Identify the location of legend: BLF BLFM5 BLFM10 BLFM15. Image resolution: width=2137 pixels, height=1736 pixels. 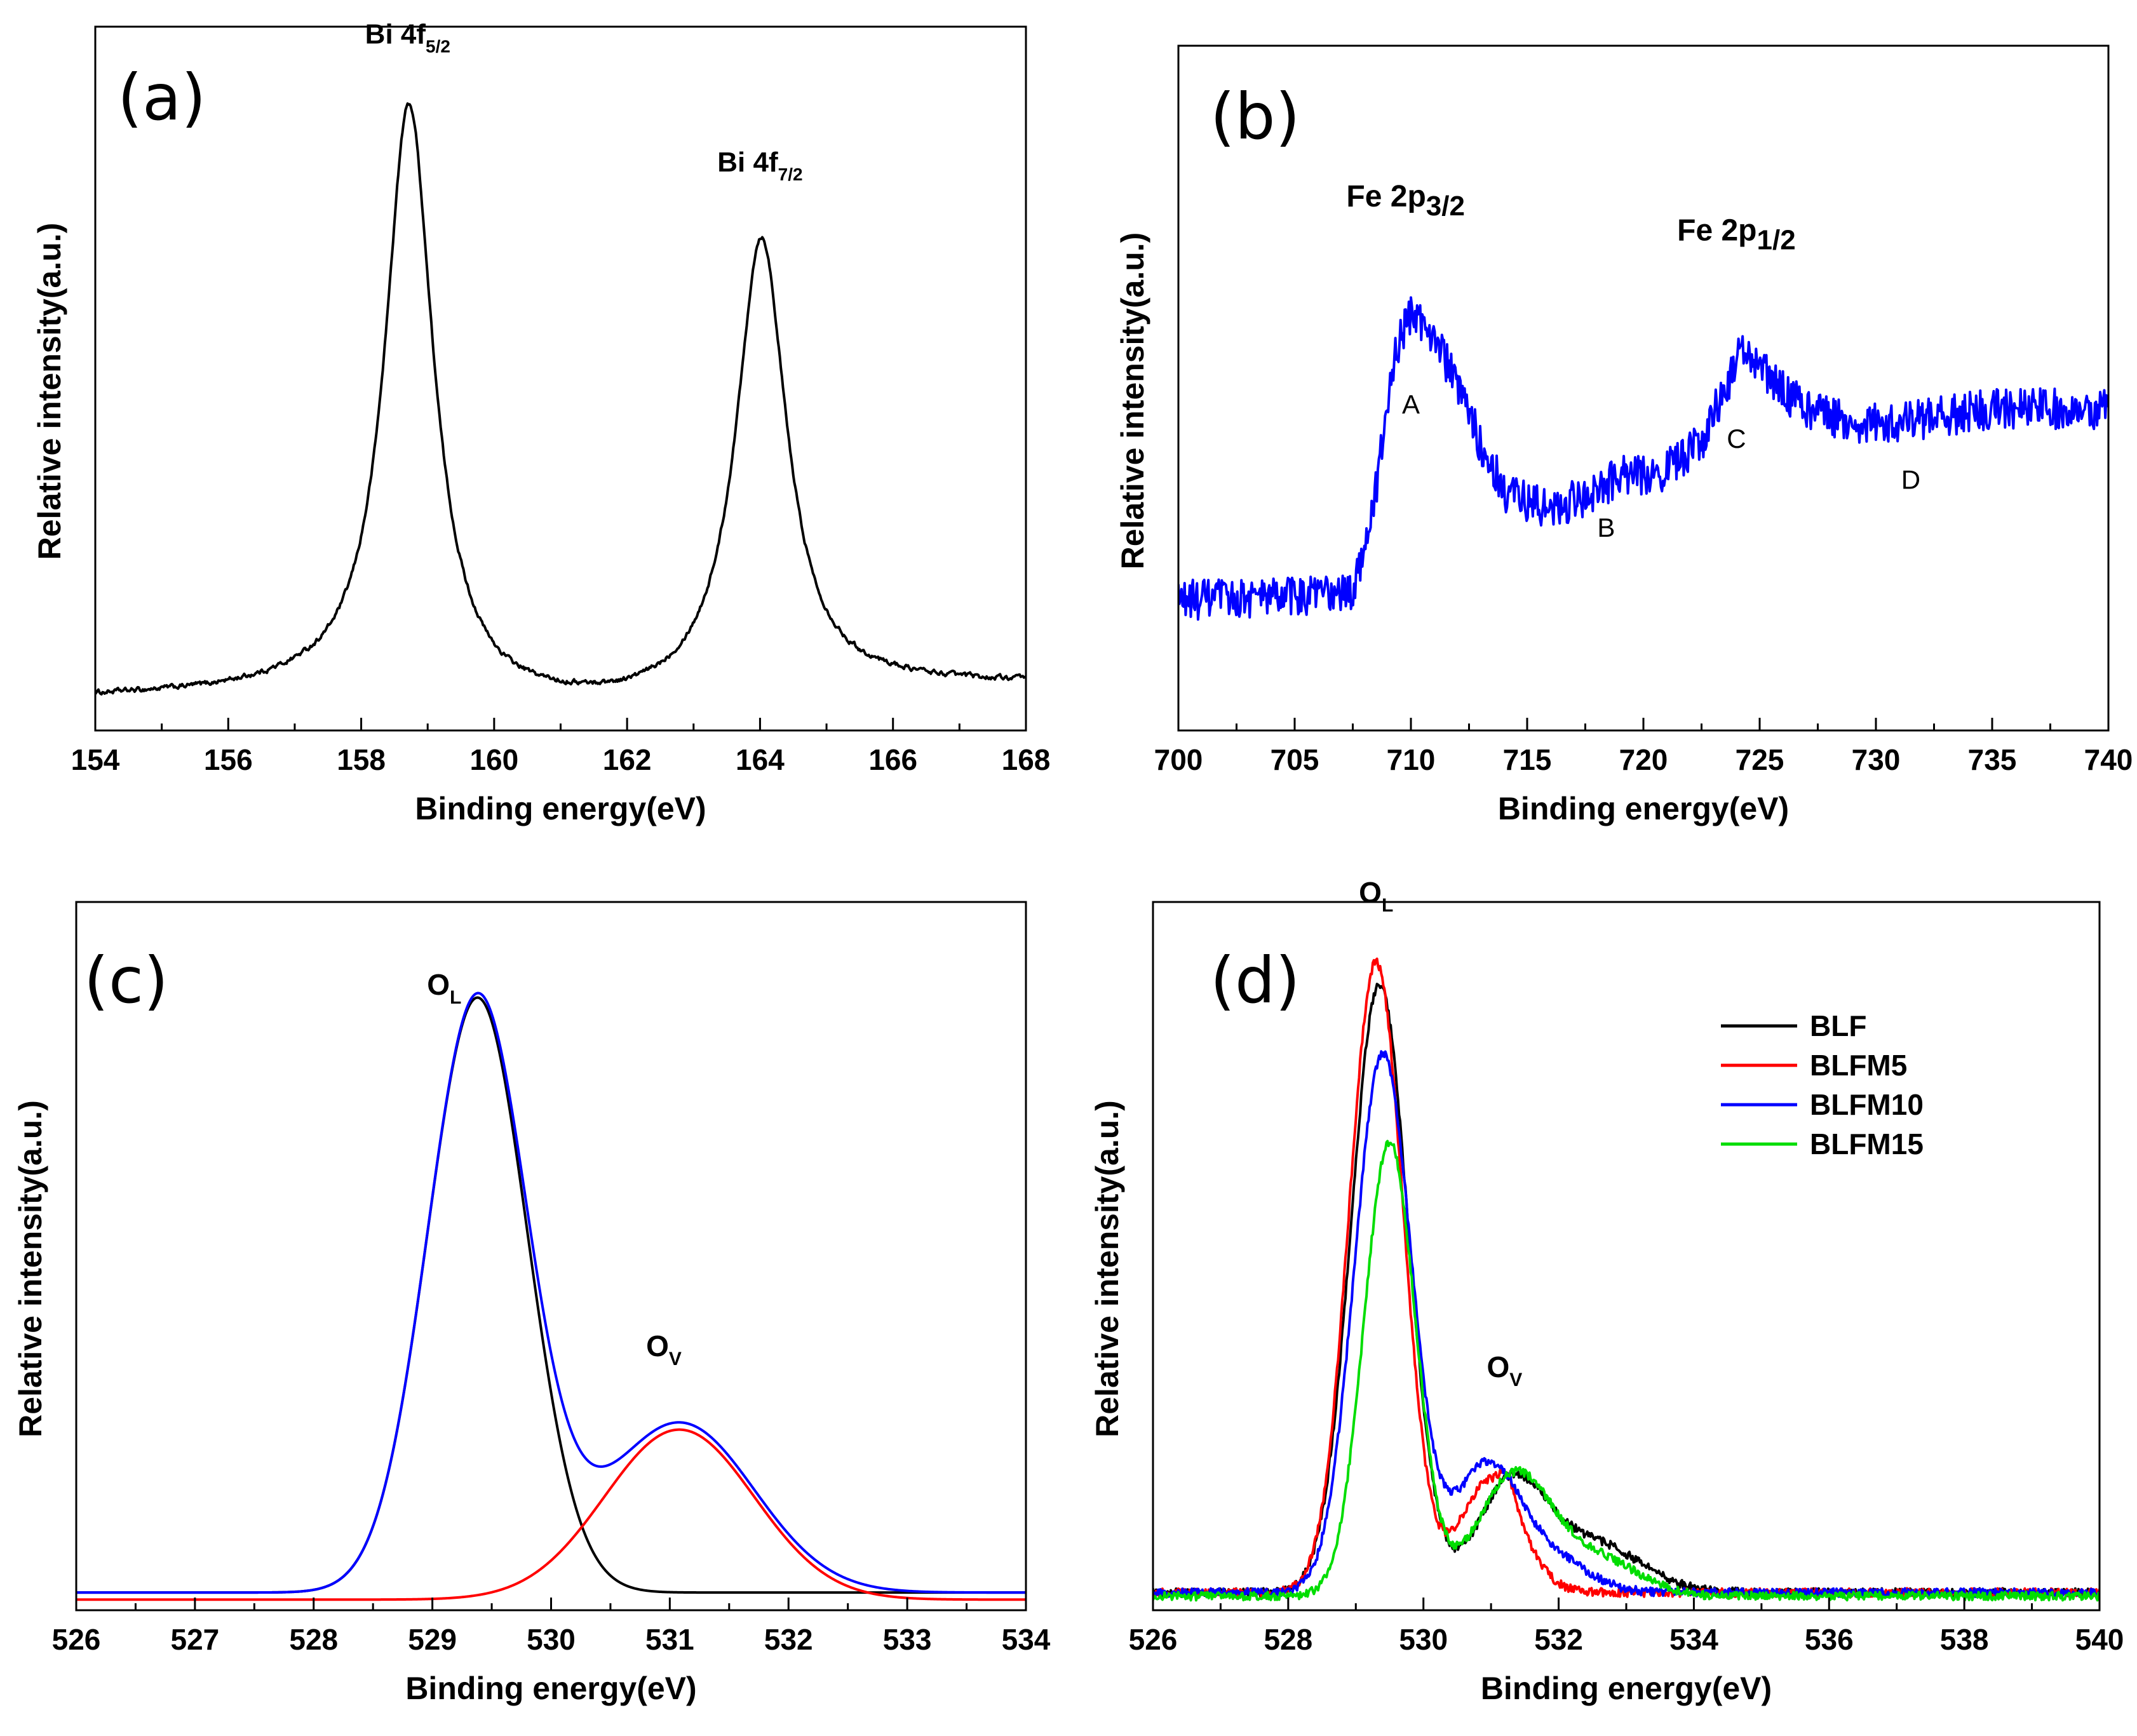
(1822, 1085).